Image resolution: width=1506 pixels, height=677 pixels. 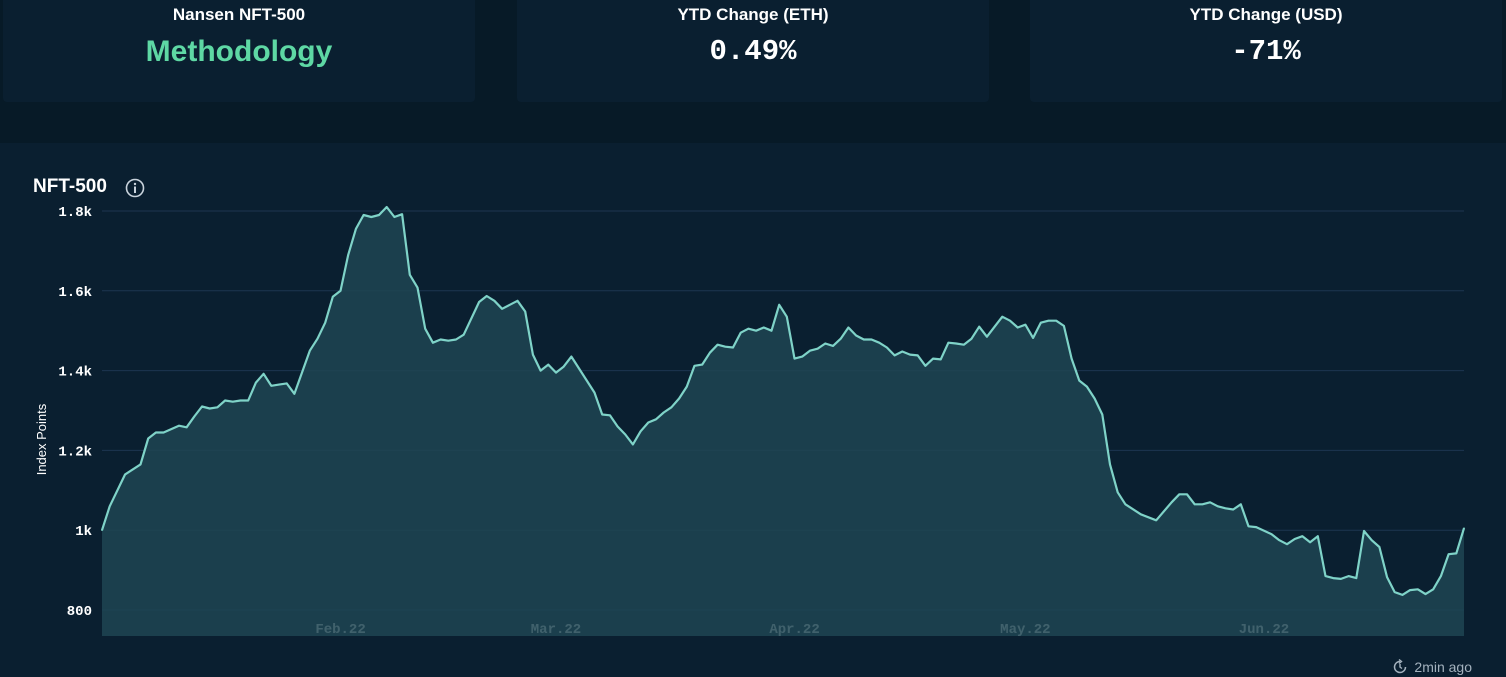 I want to click on index-card-label: Nansen NFT-500, so click(x=239, y=14).